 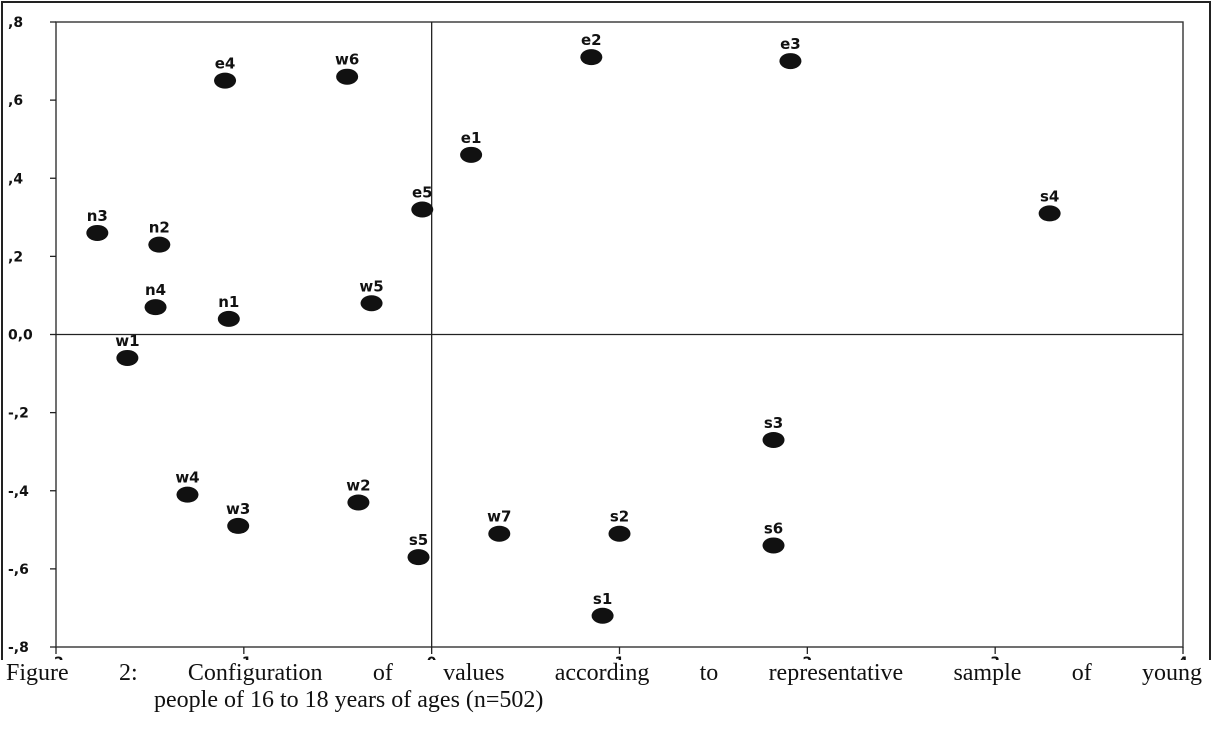 What do you see at coordinates (15, 257) in the screenshot?
I see `y-tick-label: ,2` at bounding box center [15, 257].